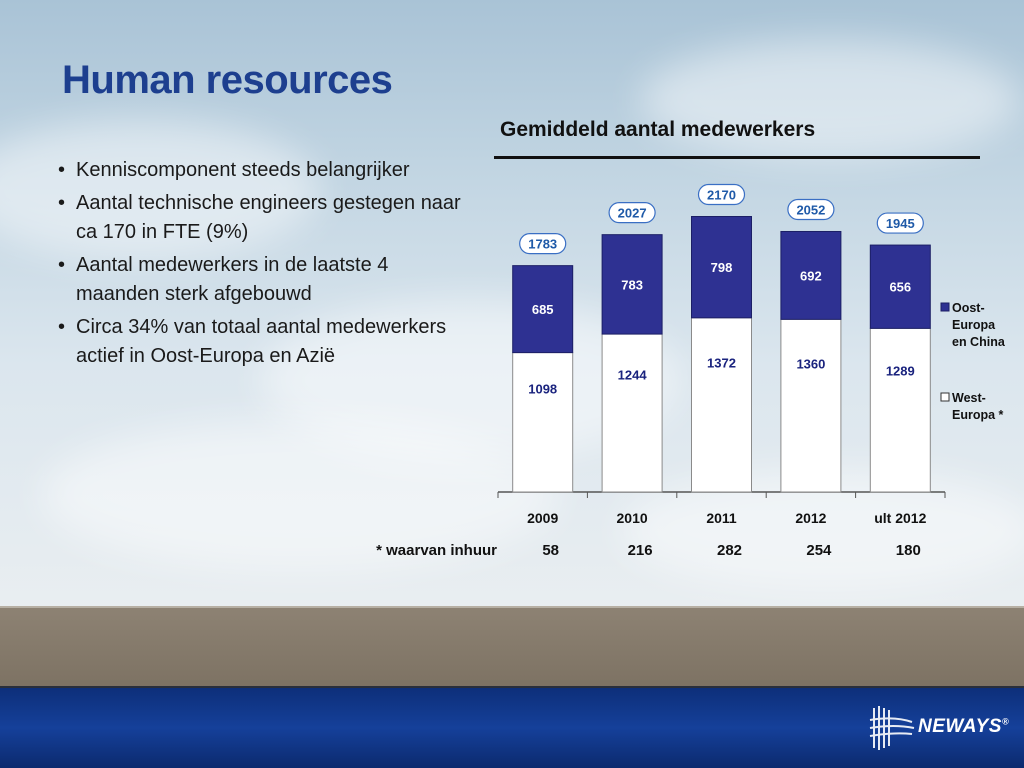 This screenshot has height=768, width=1024. What do you see at coordinates (892, 728) in the screenshot?
I see `neways-logo-icon` at bounding box center [892, 728].